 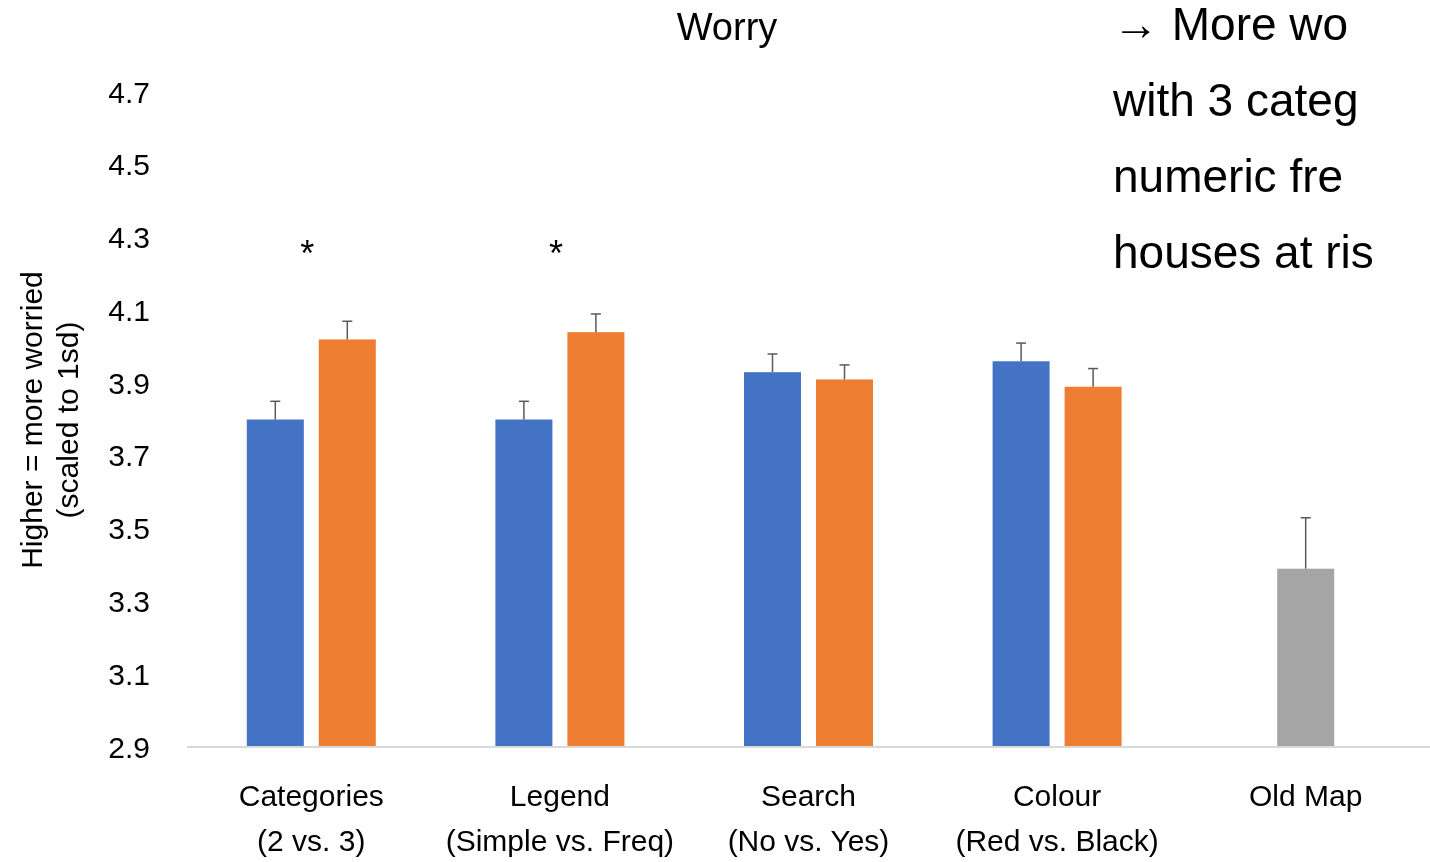 I want to click on y-tick-label: 4.3, so click(x=129, y=238).